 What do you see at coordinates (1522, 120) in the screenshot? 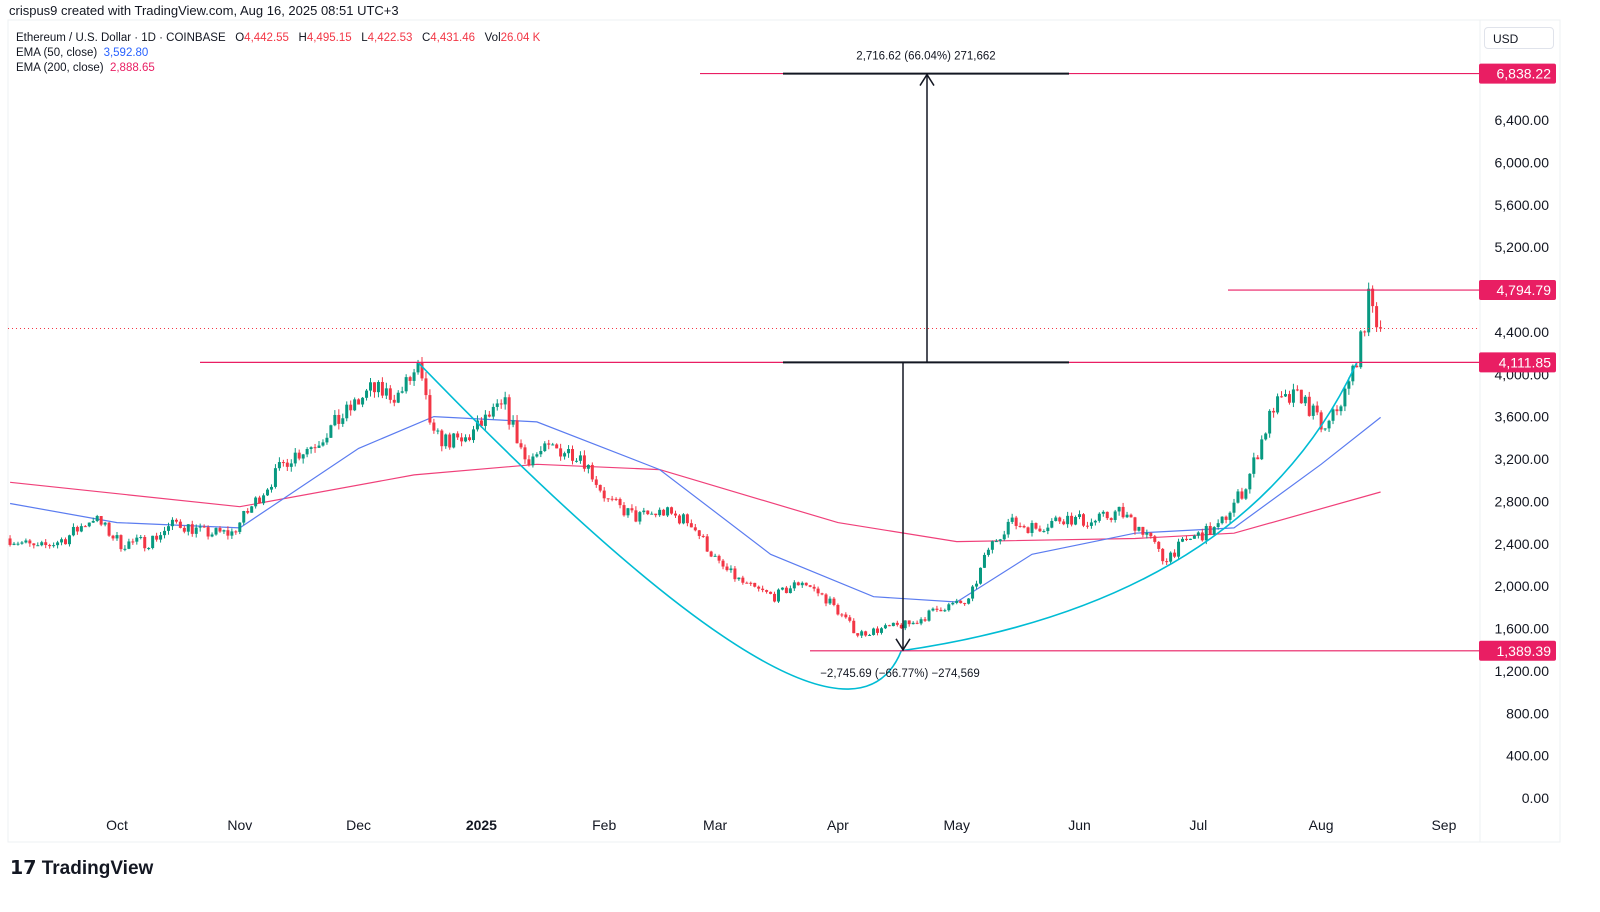
I see `y-tick-label: 6,400.00` at bounding box center [1522, 120].